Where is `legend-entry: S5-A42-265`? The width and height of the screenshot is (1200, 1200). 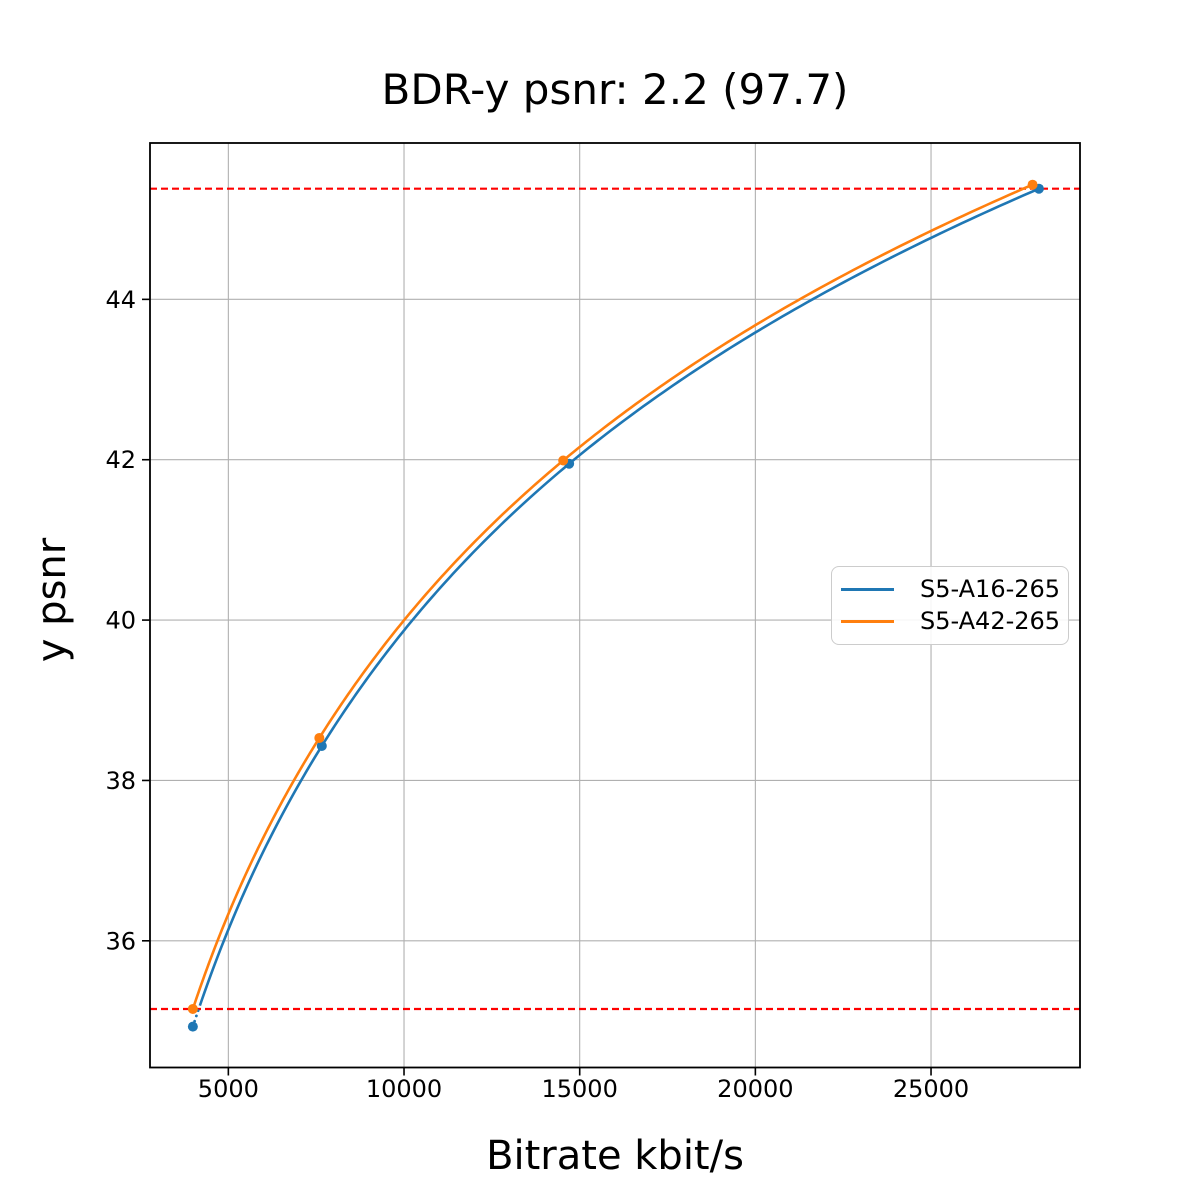 legend-entry: S5-A42-265 is located at coordinates (954, 621).